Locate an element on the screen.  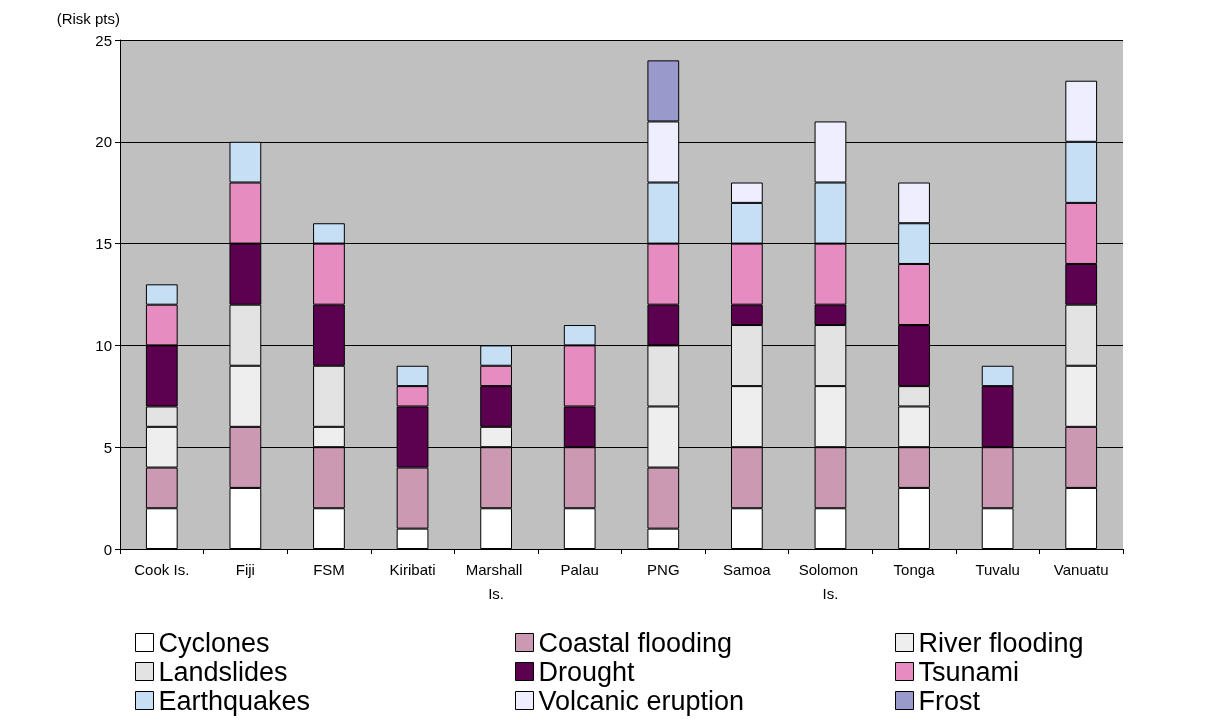
x-tick-label: Fiji is located at coordinates (245, 569).